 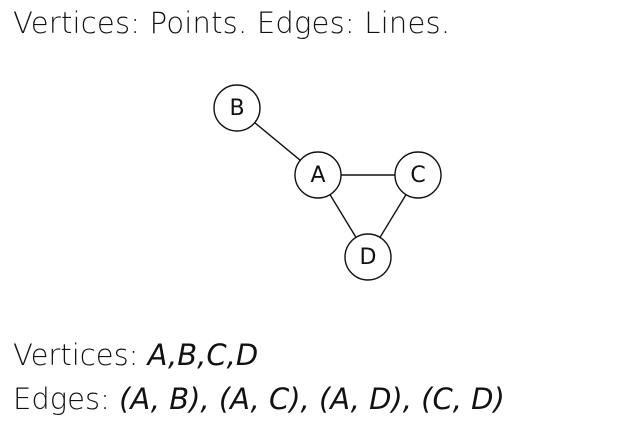 I want to click on node-c: C, so click(x=418, y=175).